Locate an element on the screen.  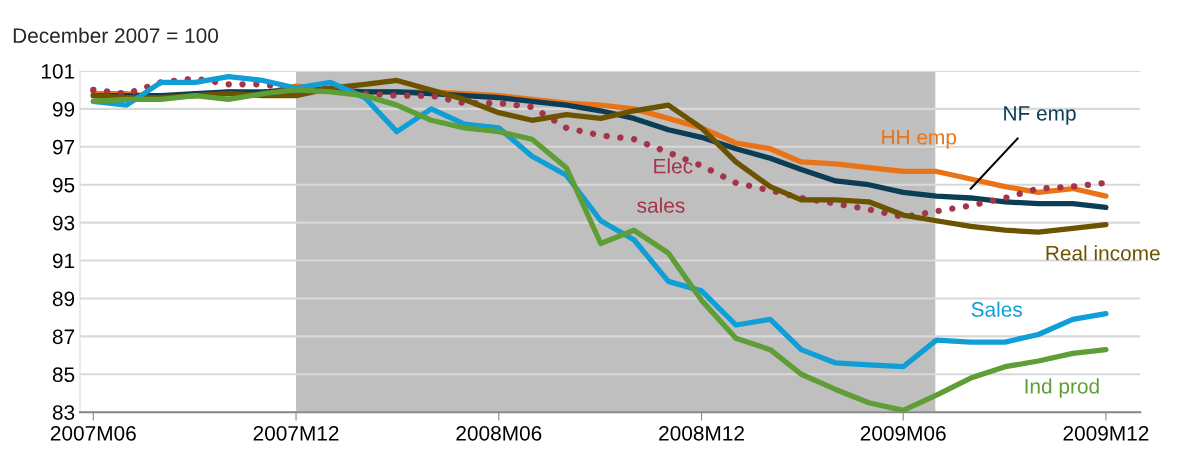
y-tick-label: 89 is located at coordinates (63, 299).